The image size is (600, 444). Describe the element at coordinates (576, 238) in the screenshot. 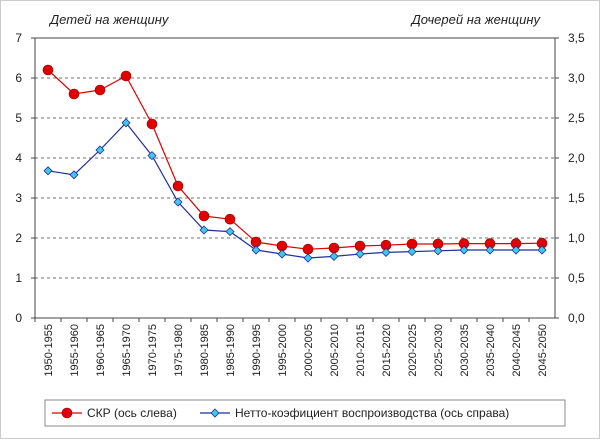

I see `y2-tick-label: 1,0` at that location.